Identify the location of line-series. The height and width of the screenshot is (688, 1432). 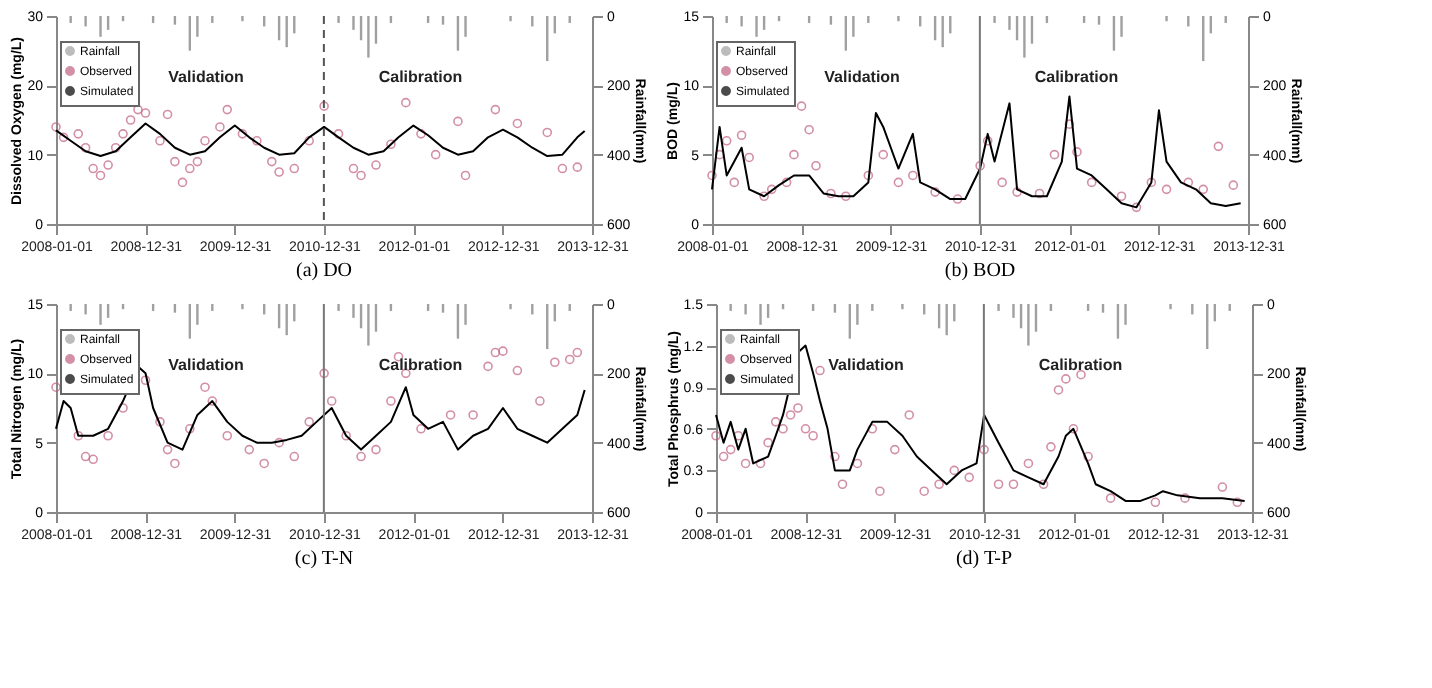
(980, 423).